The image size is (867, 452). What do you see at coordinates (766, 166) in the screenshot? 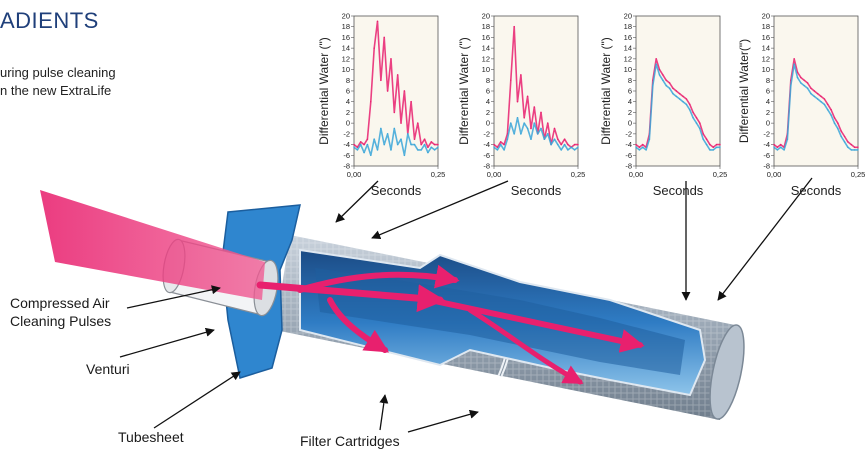
I see `y-tick-label: -8` at bounding box center [766, 166].